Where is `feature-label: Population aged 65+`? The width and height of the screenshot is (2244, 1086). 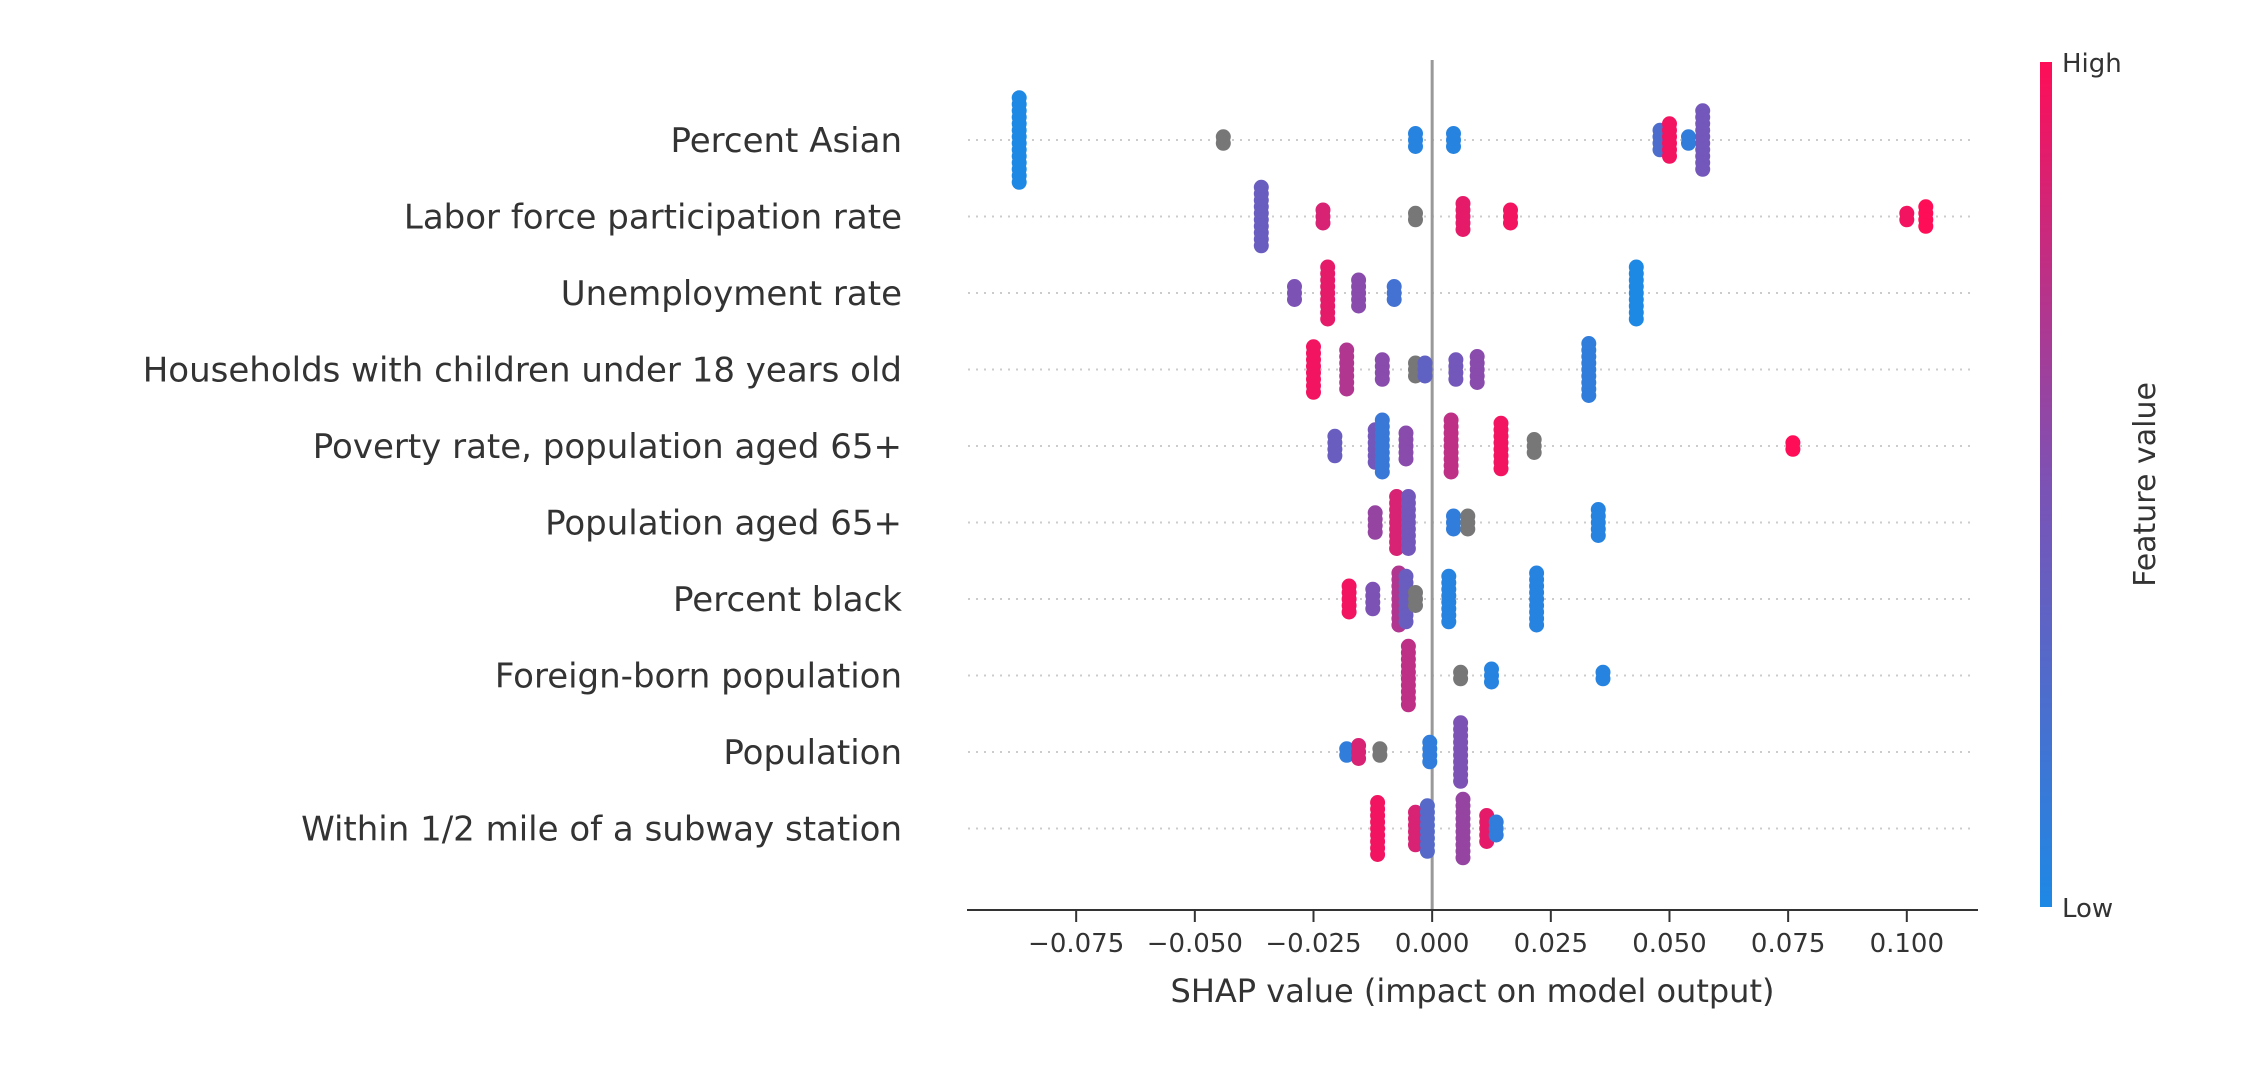
feature-label: Population aged 65+ is located at coordinates (723, 524).